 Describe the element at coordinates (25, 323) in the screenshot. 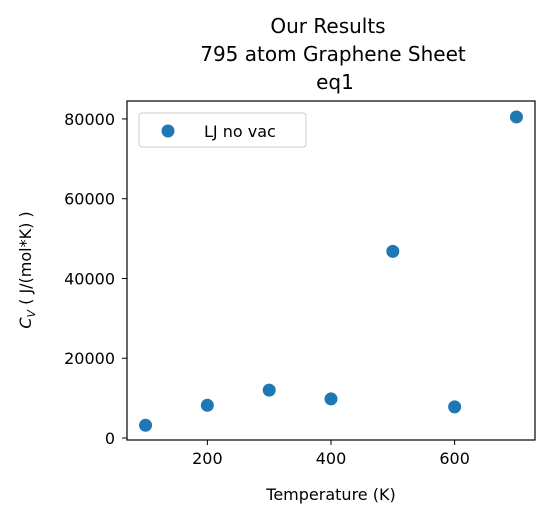

I see `y-axis-label-symbol: C` at that location.